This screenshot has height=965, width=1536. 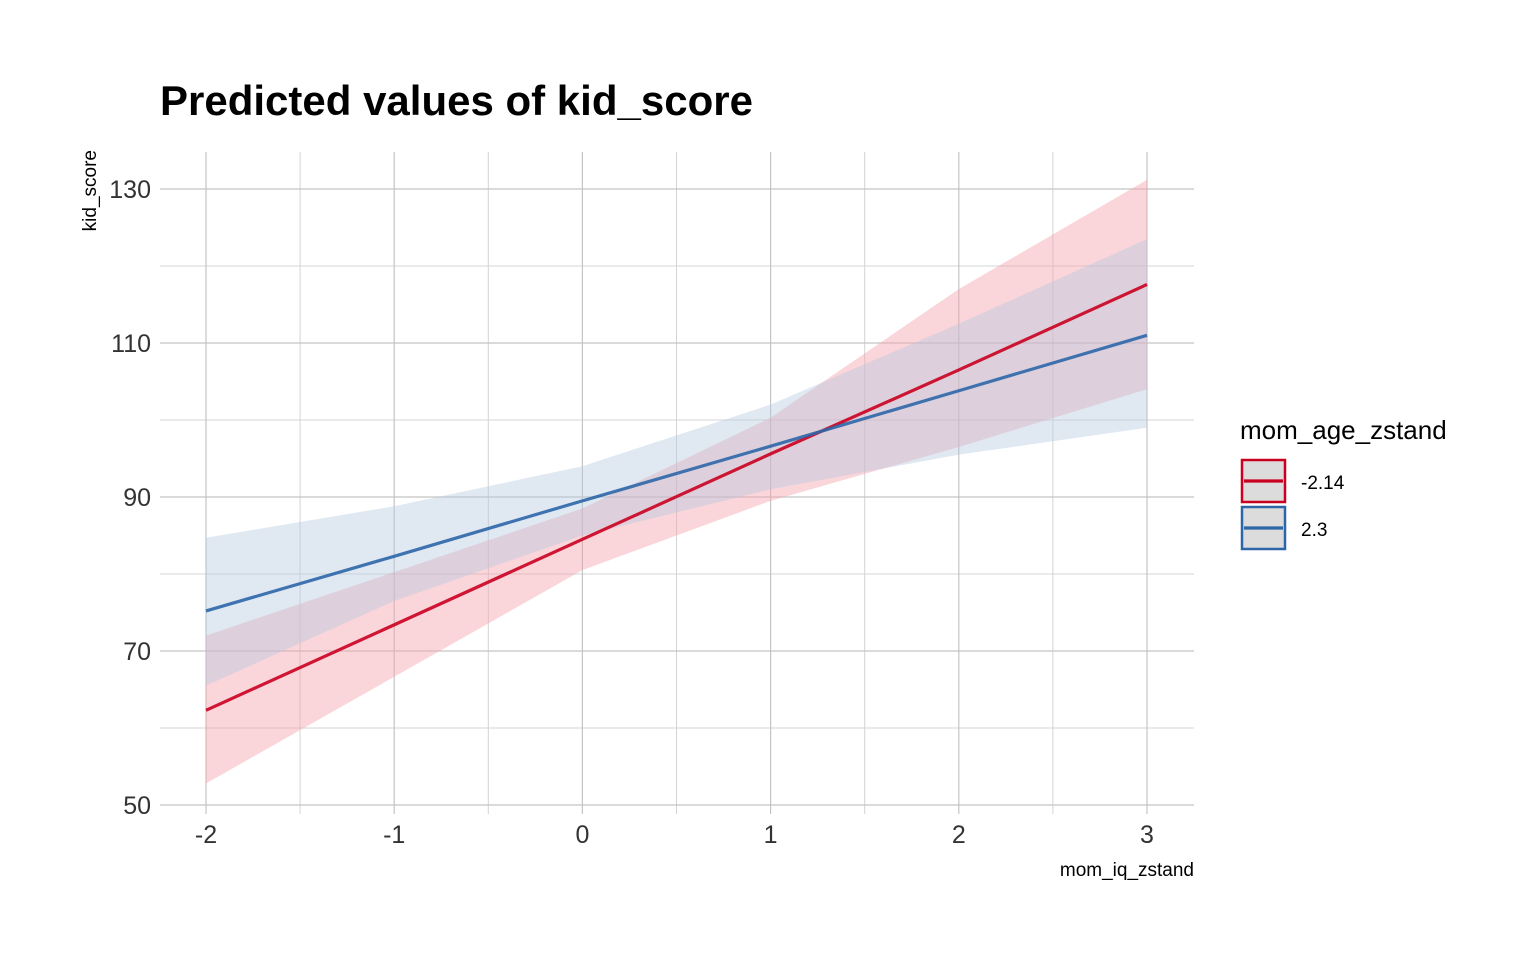 What do you see at coordinates (130, 190) in the screenshot?
I see `y-tick-label: 130` at bounding box center [130, 190].